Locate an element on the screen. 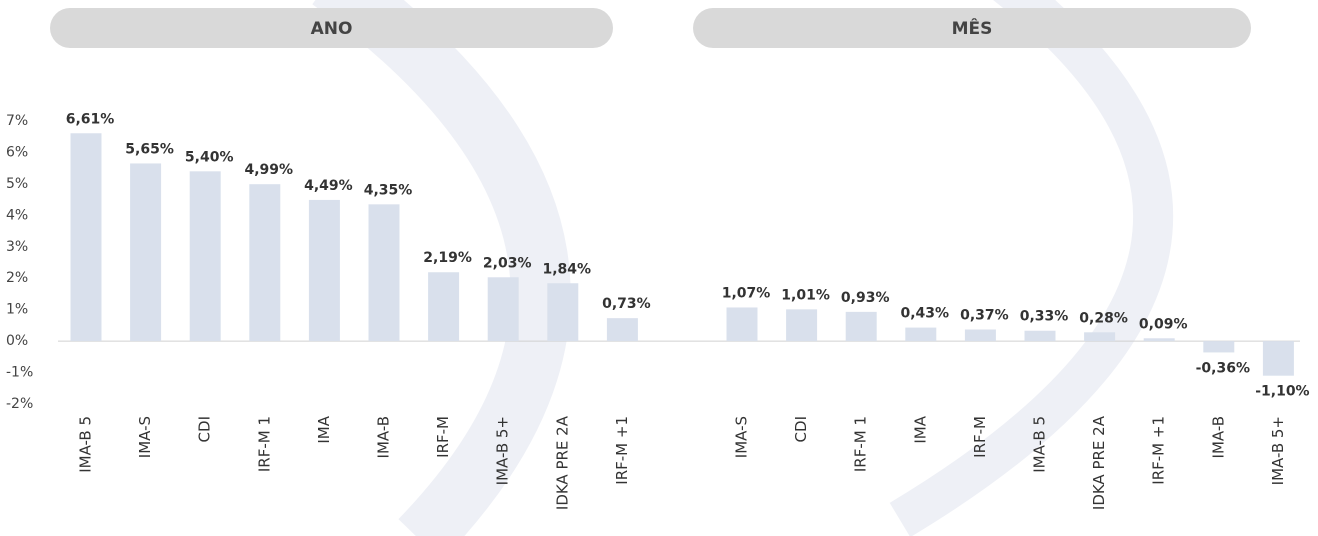  y-tick-label: -2% is located at coordinates (19, 404).